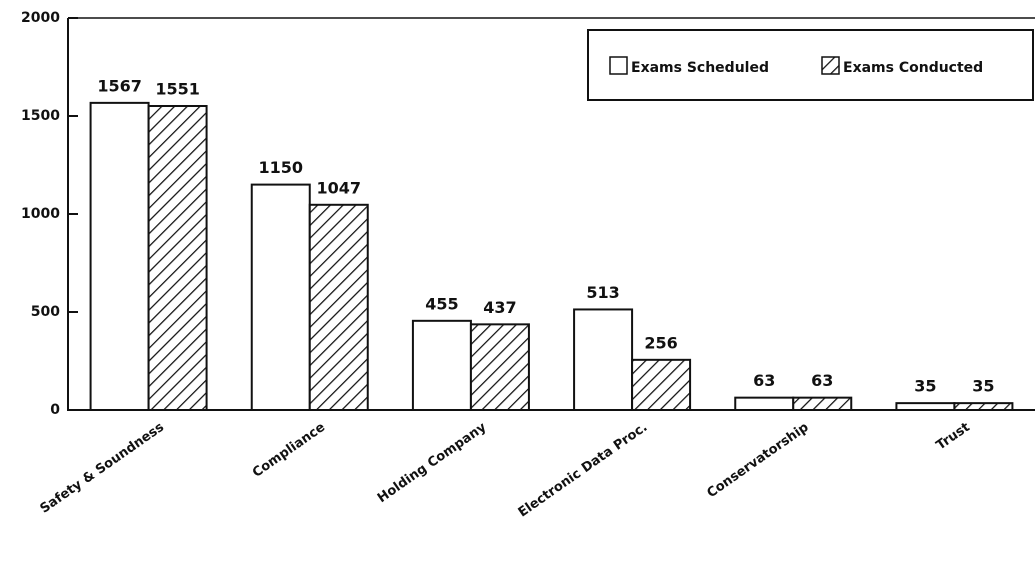  What do you see at coordinates (55, 410) in the screenshot?
I see `y-tick-label: 0` at bounding box center [55, 410].